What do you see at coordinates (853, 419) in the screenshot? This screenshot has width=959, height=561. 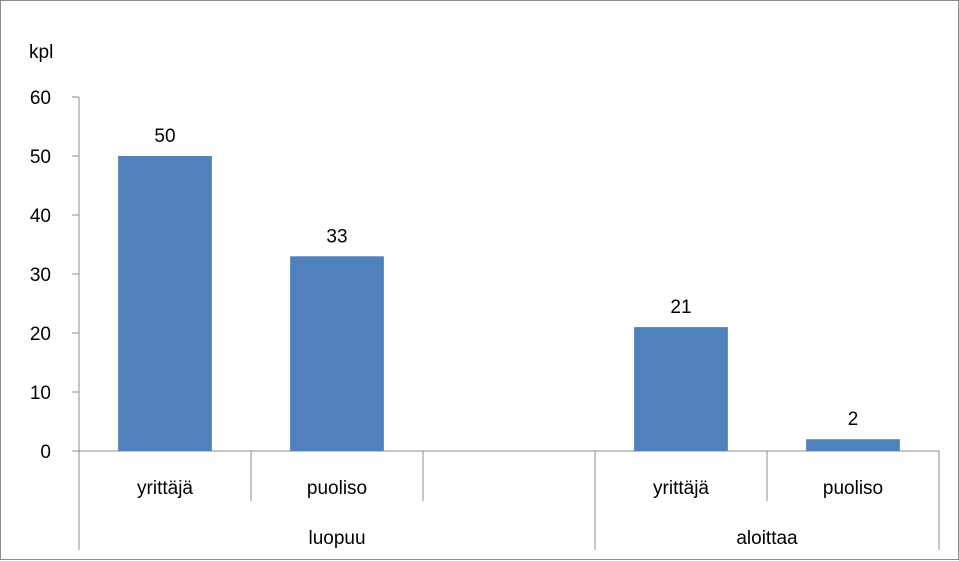 I see `data-label: 2` at bounding box center [853, 419].